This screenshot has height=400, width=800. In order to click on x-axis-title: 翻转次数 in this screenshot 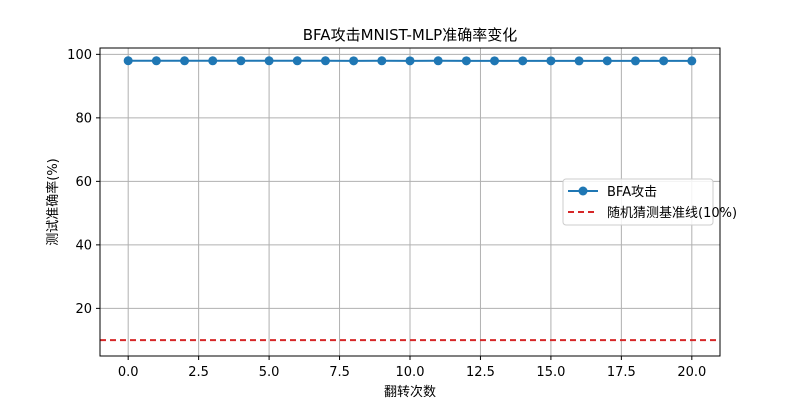, I will do `click(410, 392)`.